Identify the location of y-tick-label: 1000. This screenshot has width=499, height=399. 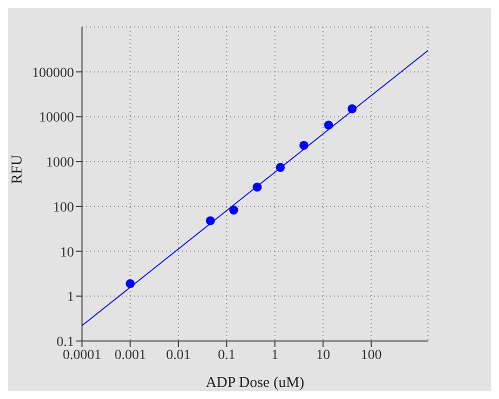
(60, 163).